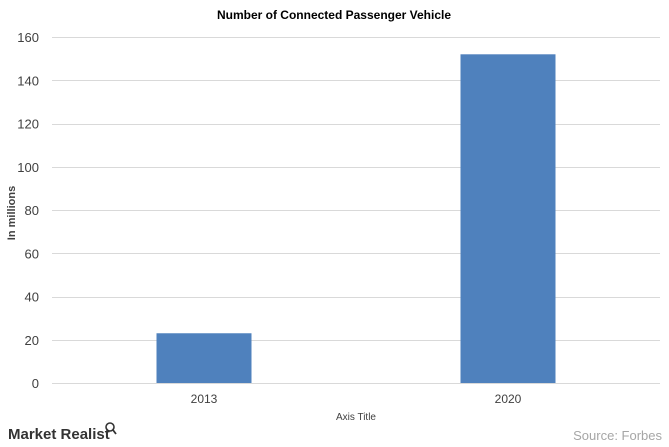 This screenshot has width=669, height=447. Describe the element at coordinates (204, 358) in the screenshot. I see `bar-2013` at that location.